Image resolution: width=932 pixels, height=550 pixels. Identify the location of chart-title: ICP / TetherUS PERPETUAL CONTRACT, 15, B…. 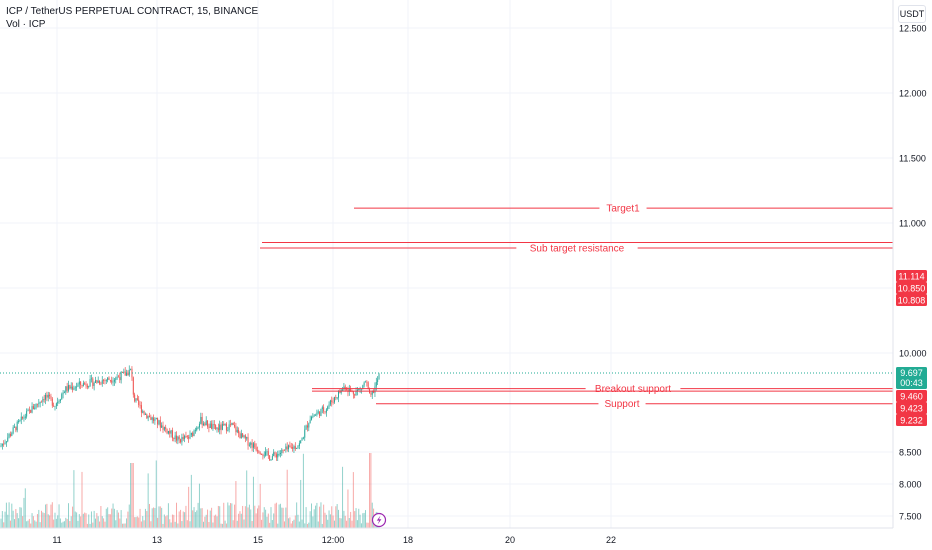
(132, 11).